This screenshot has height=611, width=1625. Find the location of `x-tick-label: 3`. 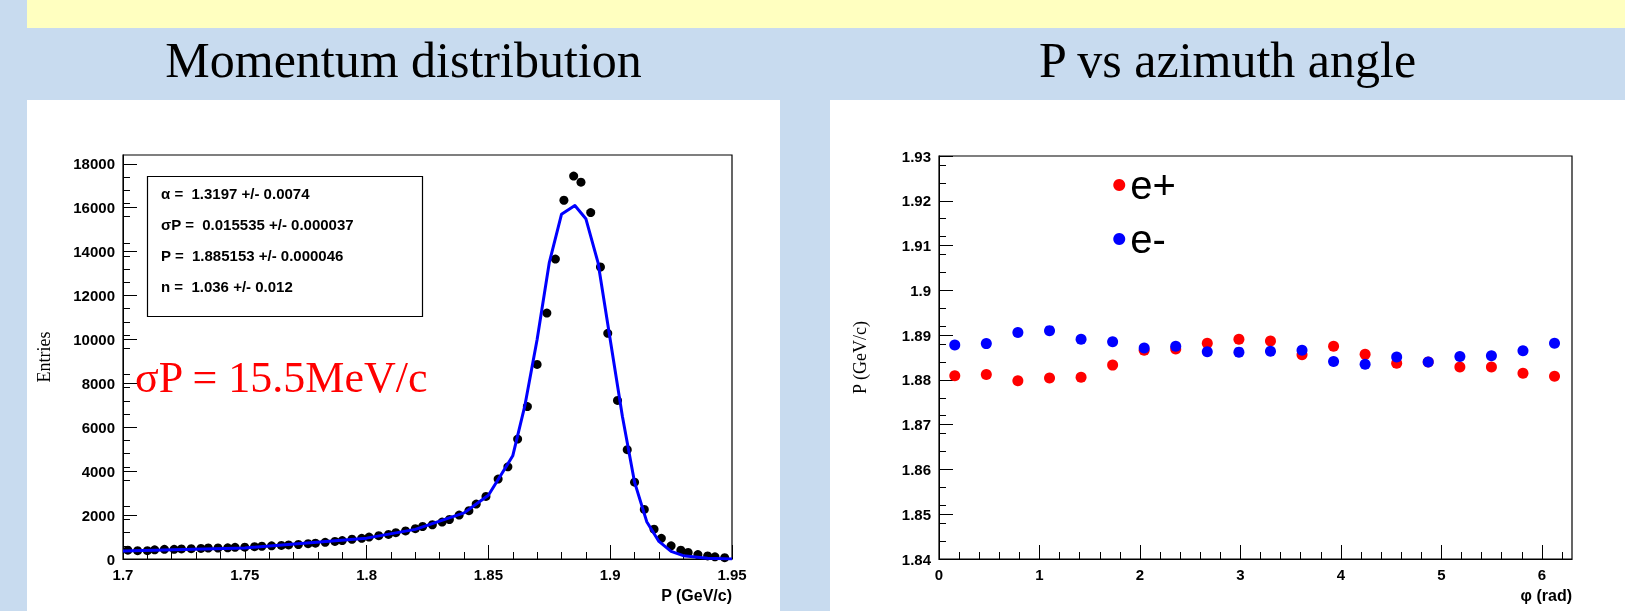

x-tick-label: 3 is located at coordinates (1240, 574).